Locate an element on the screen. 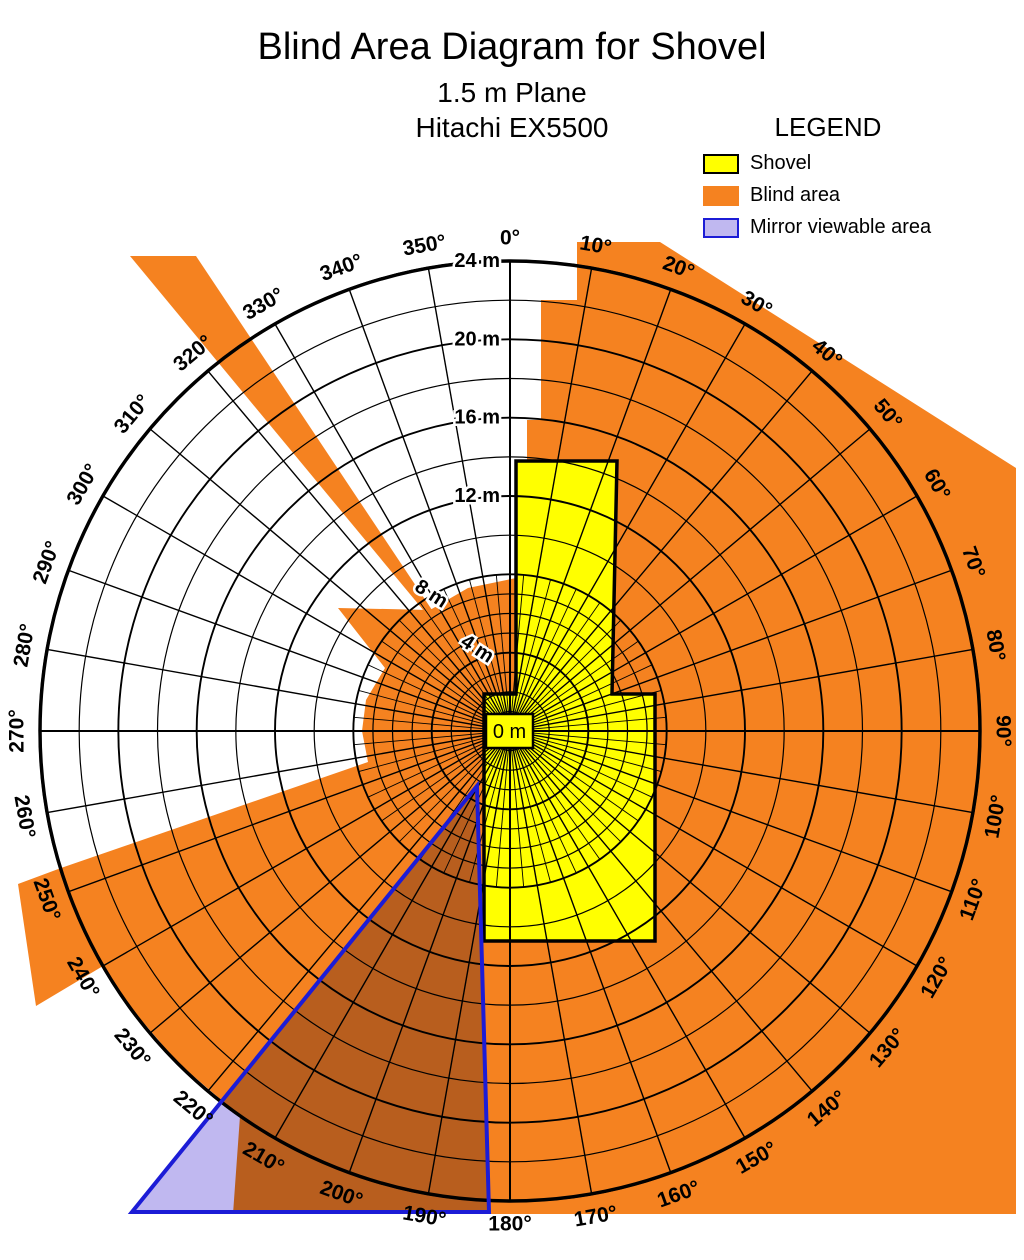 The width and height of the screenshot is (1024, 1260). blind-area-swatch is located at coordinates (721, 195).